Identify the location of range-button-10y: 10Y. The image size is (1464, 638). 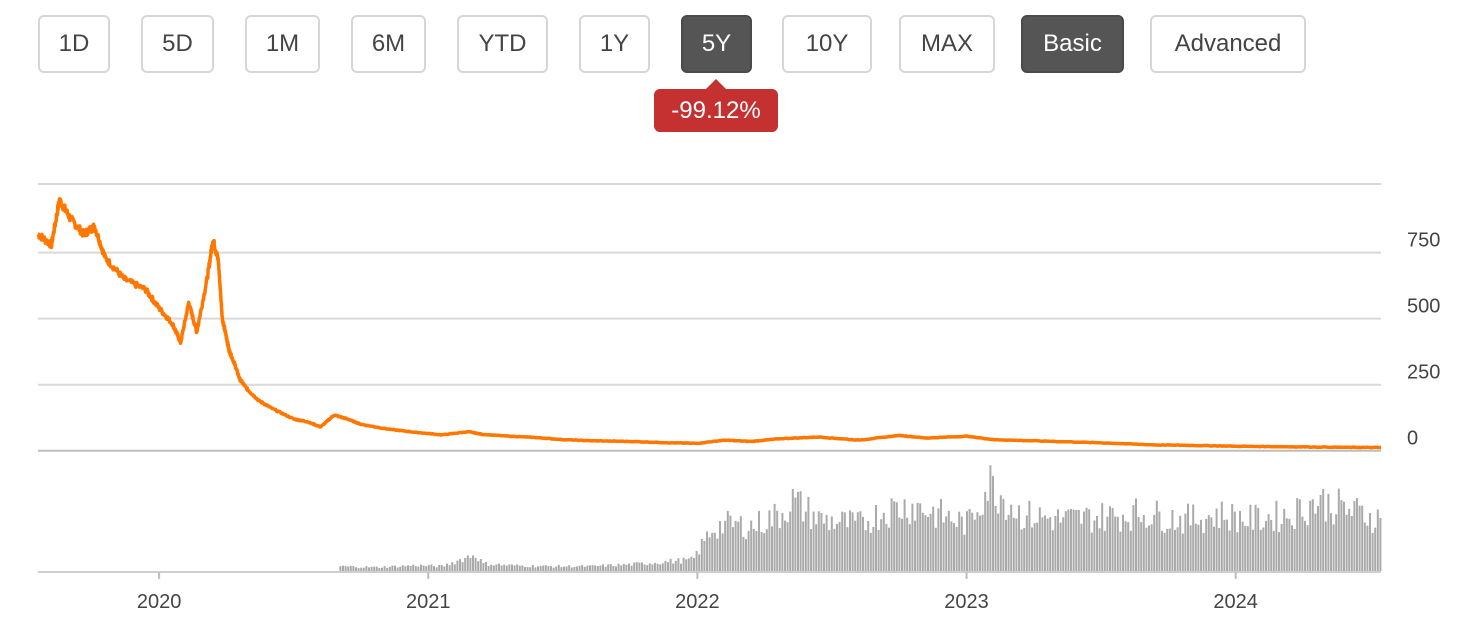
(827, 44).